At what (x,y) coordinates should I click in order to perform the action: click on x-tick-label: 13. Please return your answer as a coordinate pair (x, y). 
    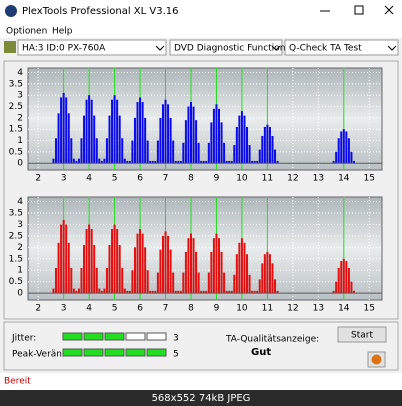
    Looking at the image, I should click on (318, 179).